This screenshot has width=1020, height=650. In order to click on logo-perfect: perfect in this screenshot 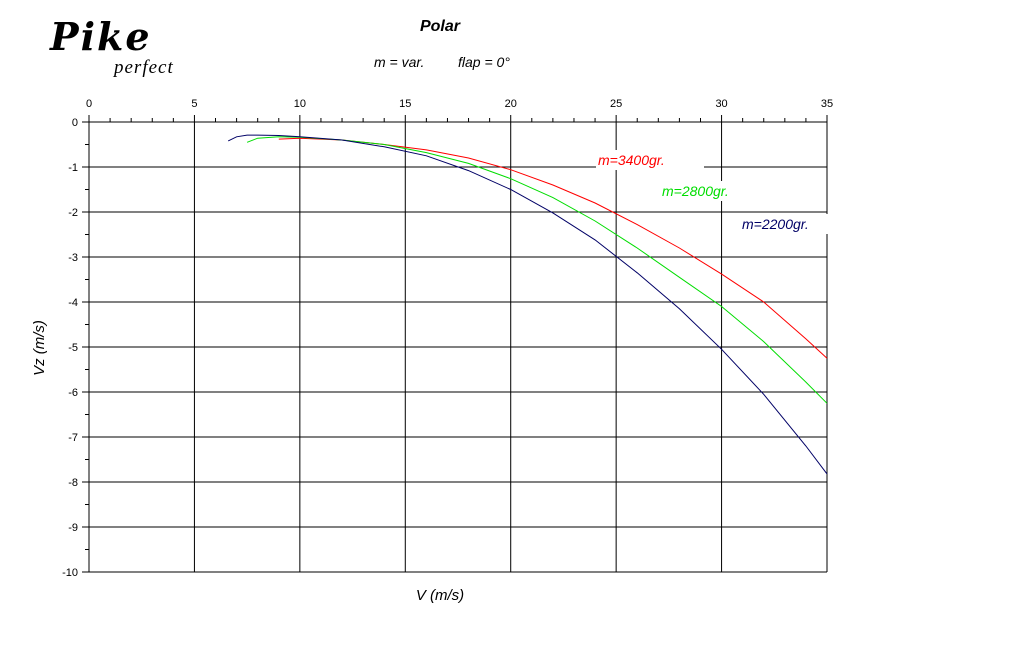, I will do `click(144, 67)`.